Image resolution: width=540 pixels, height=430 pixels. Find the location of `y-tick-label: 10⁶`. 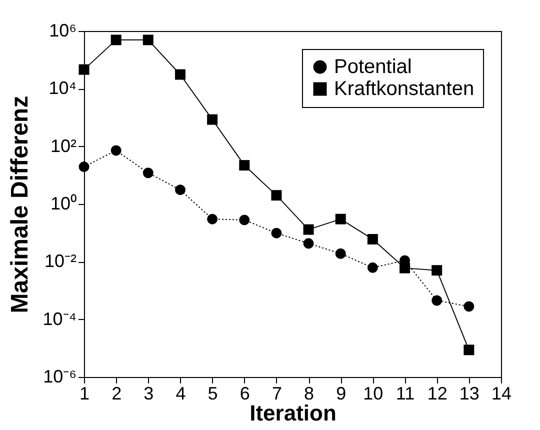

y-tick-label: 10⁶ is located at coordinates (62, 30).